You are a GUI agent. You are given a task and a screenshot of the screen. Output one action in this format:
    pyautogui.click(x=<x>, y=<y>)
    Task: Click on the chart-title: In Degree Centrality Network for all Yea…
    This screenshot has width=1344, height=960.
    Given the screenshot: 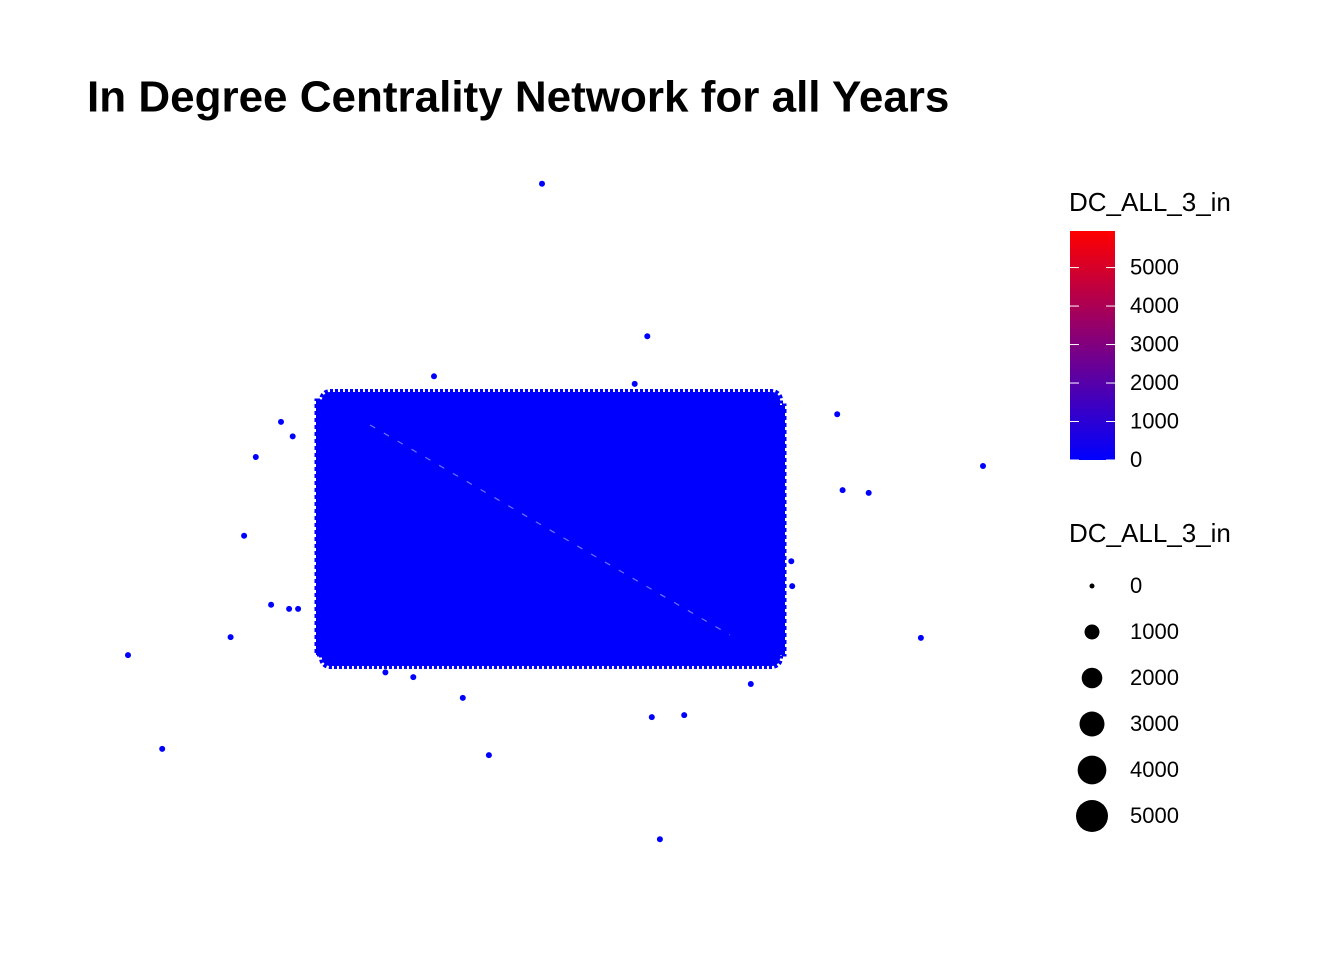 What is the action you would take?
    pyautogui.click(x=518, y=97)
    